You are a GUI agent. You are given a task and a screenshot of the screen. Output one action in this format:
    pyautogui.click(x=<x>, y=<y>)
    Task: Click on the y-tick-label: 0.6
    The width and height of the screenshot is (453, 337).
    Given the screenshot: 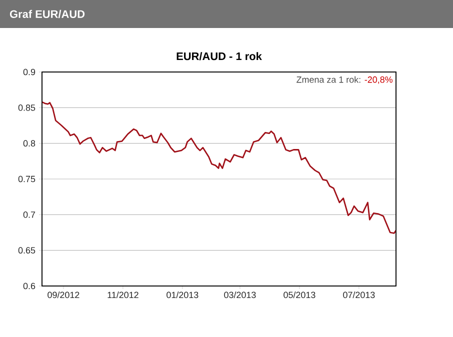 What is the action you would take?
    pyautogui.click(x=29, y=286)
    